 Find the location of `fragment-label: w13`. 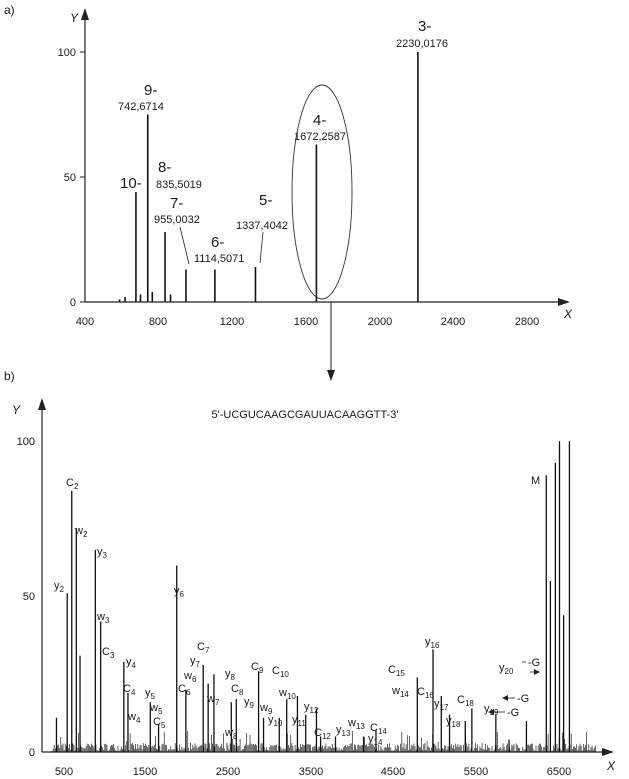

fragment-label: w13 is located at coordinates (356, 724).